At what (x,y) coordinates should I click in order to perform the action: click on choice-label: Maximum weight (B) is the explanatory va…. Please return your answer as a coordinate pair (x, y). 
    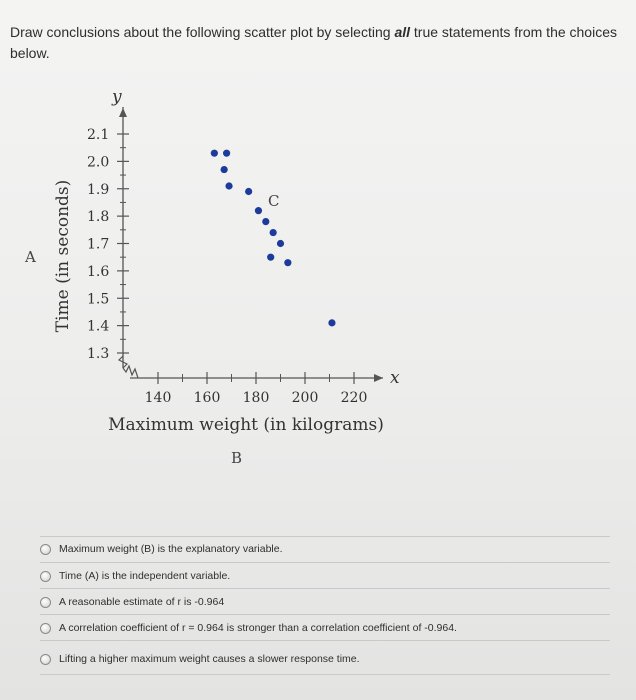
    Looking at the image, I should click on (171, 549).